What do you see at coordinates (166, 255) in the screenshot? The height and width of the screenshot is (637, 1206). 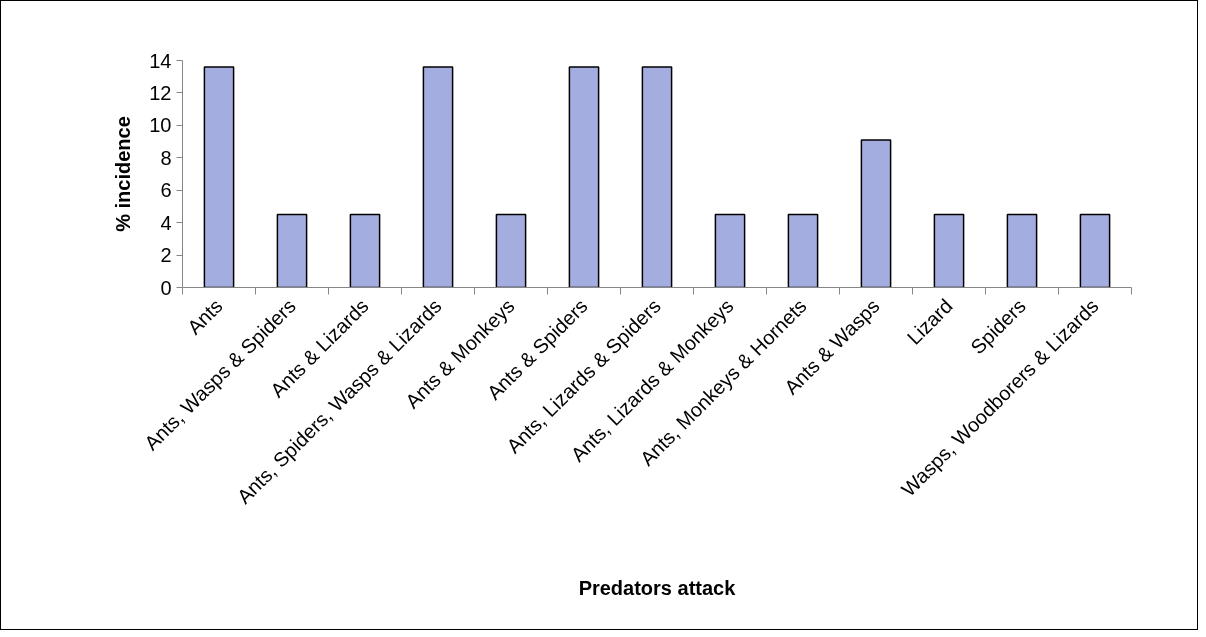 I see `y-tick-label: 2` at bounding box center [166, 255].